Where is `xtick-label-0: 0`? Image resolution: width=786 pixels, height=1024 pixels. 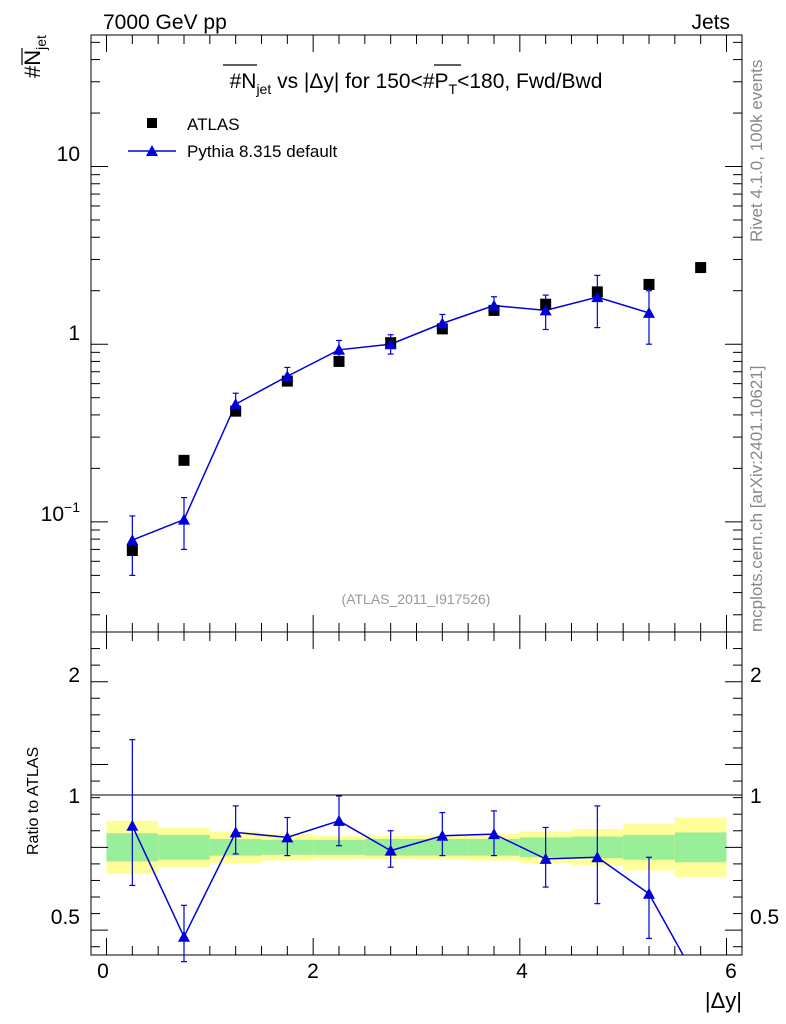
xtick-label-0: 0 is located at coordinates (103, 971).